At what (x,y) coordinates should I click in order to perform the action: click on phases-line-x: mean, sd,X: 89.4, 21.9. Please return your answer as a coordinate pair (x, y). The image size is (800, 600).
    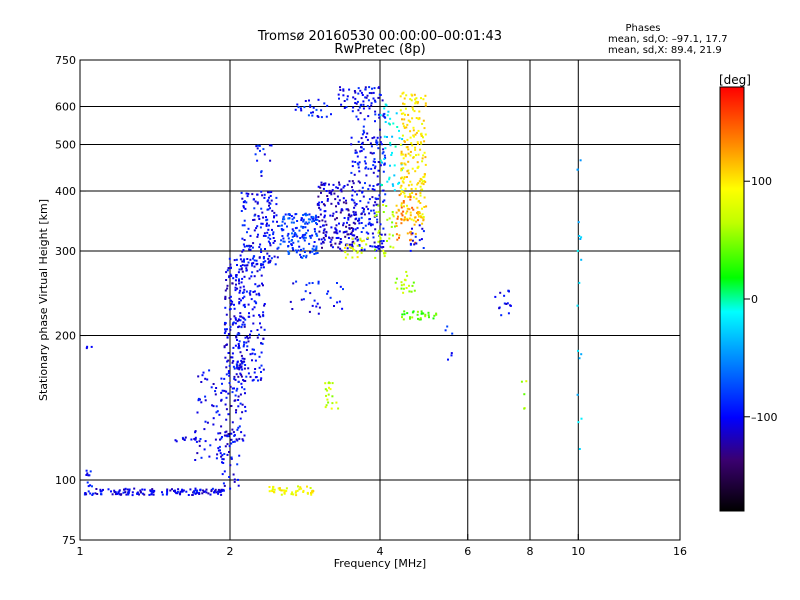
    Looking at the image, I should click on (665, 50).